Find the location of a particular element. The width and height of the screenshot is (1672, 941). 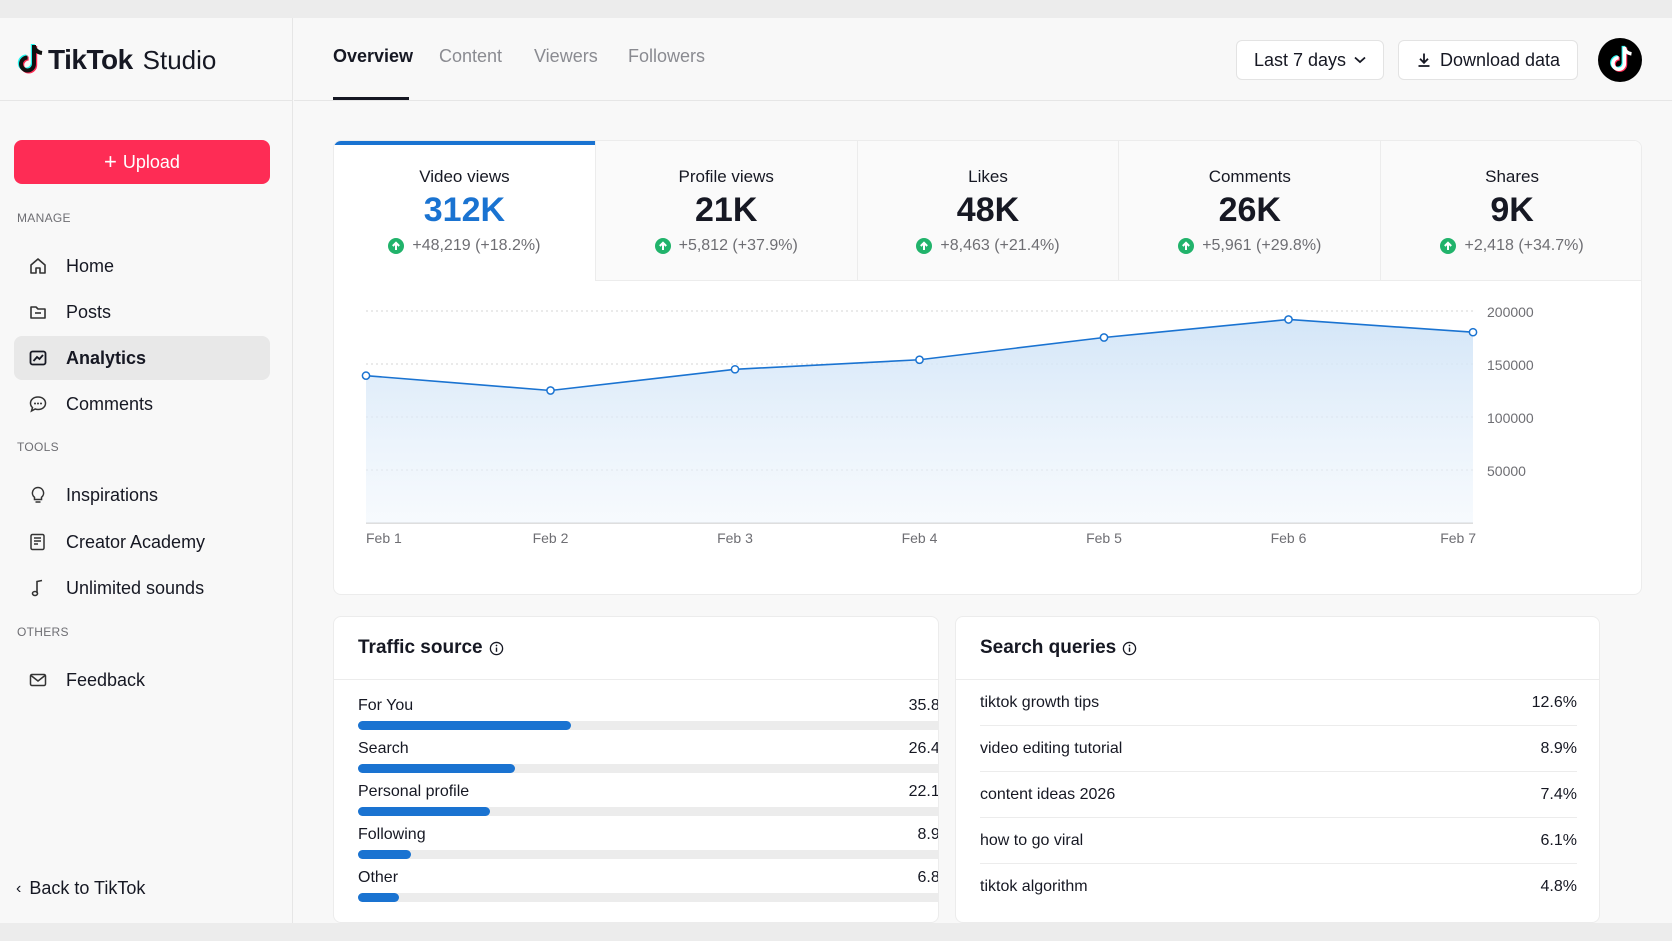

metric-tab-shares: Shares 9K +2,418 (+34.7%) is located at coordinates (1511, 211).